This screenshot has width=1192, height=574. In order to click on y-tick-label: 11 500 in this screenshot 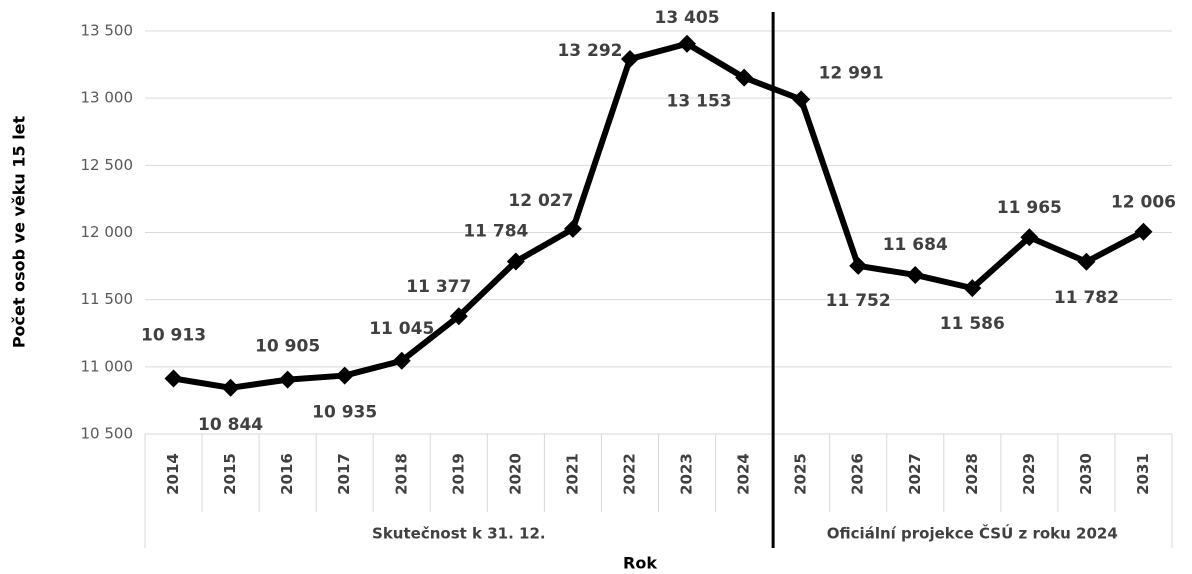, I will do `click(107, 299)`.